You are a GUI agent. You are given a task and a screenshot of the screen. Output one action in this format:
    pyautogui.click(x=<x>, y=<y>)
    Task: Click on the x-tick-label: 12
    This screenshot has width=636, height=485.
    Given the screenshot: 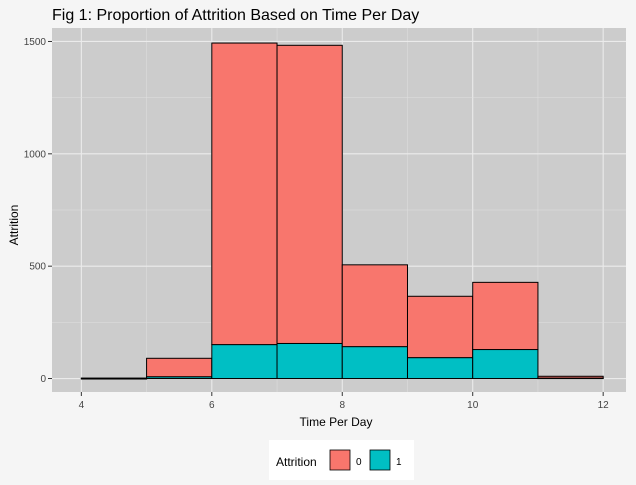 What is the action you would take?
    pyautogui.click(x=604, y=405)
    